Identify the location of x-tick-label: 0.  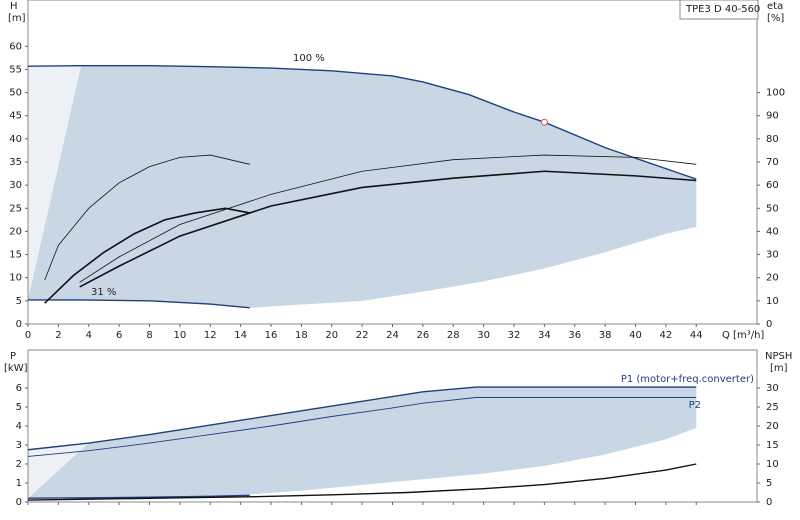
(28, 335).